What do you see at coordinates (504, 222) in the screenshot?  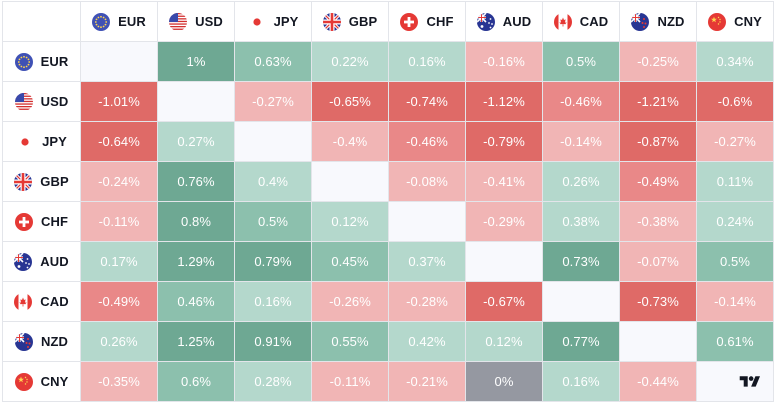 I see `heatmap-cell-chf-aud: -0.29%` at bounding box center [504, 222].